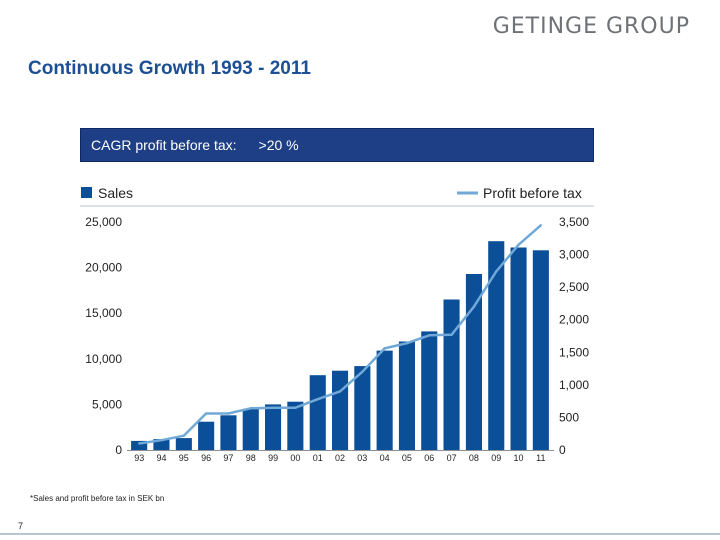 The height and width of the screenshot is (540, 720). Describe the element at coordinates (474, 458) in the screenshot. I see `x-tick-label-08: 08` at that location.